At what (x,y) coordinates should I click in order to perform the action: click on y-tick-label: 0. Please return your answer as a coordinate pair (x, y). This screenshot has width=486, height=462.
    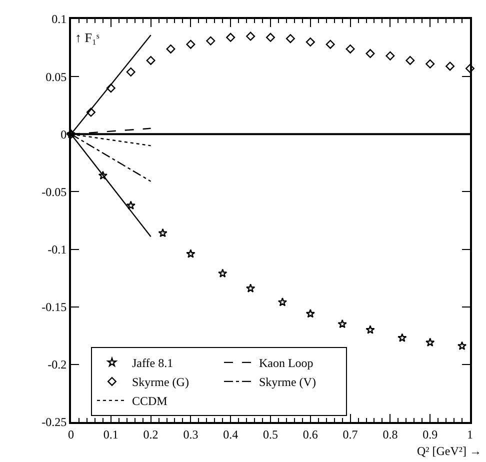
    Looking at the image, I should click on (63, 134).